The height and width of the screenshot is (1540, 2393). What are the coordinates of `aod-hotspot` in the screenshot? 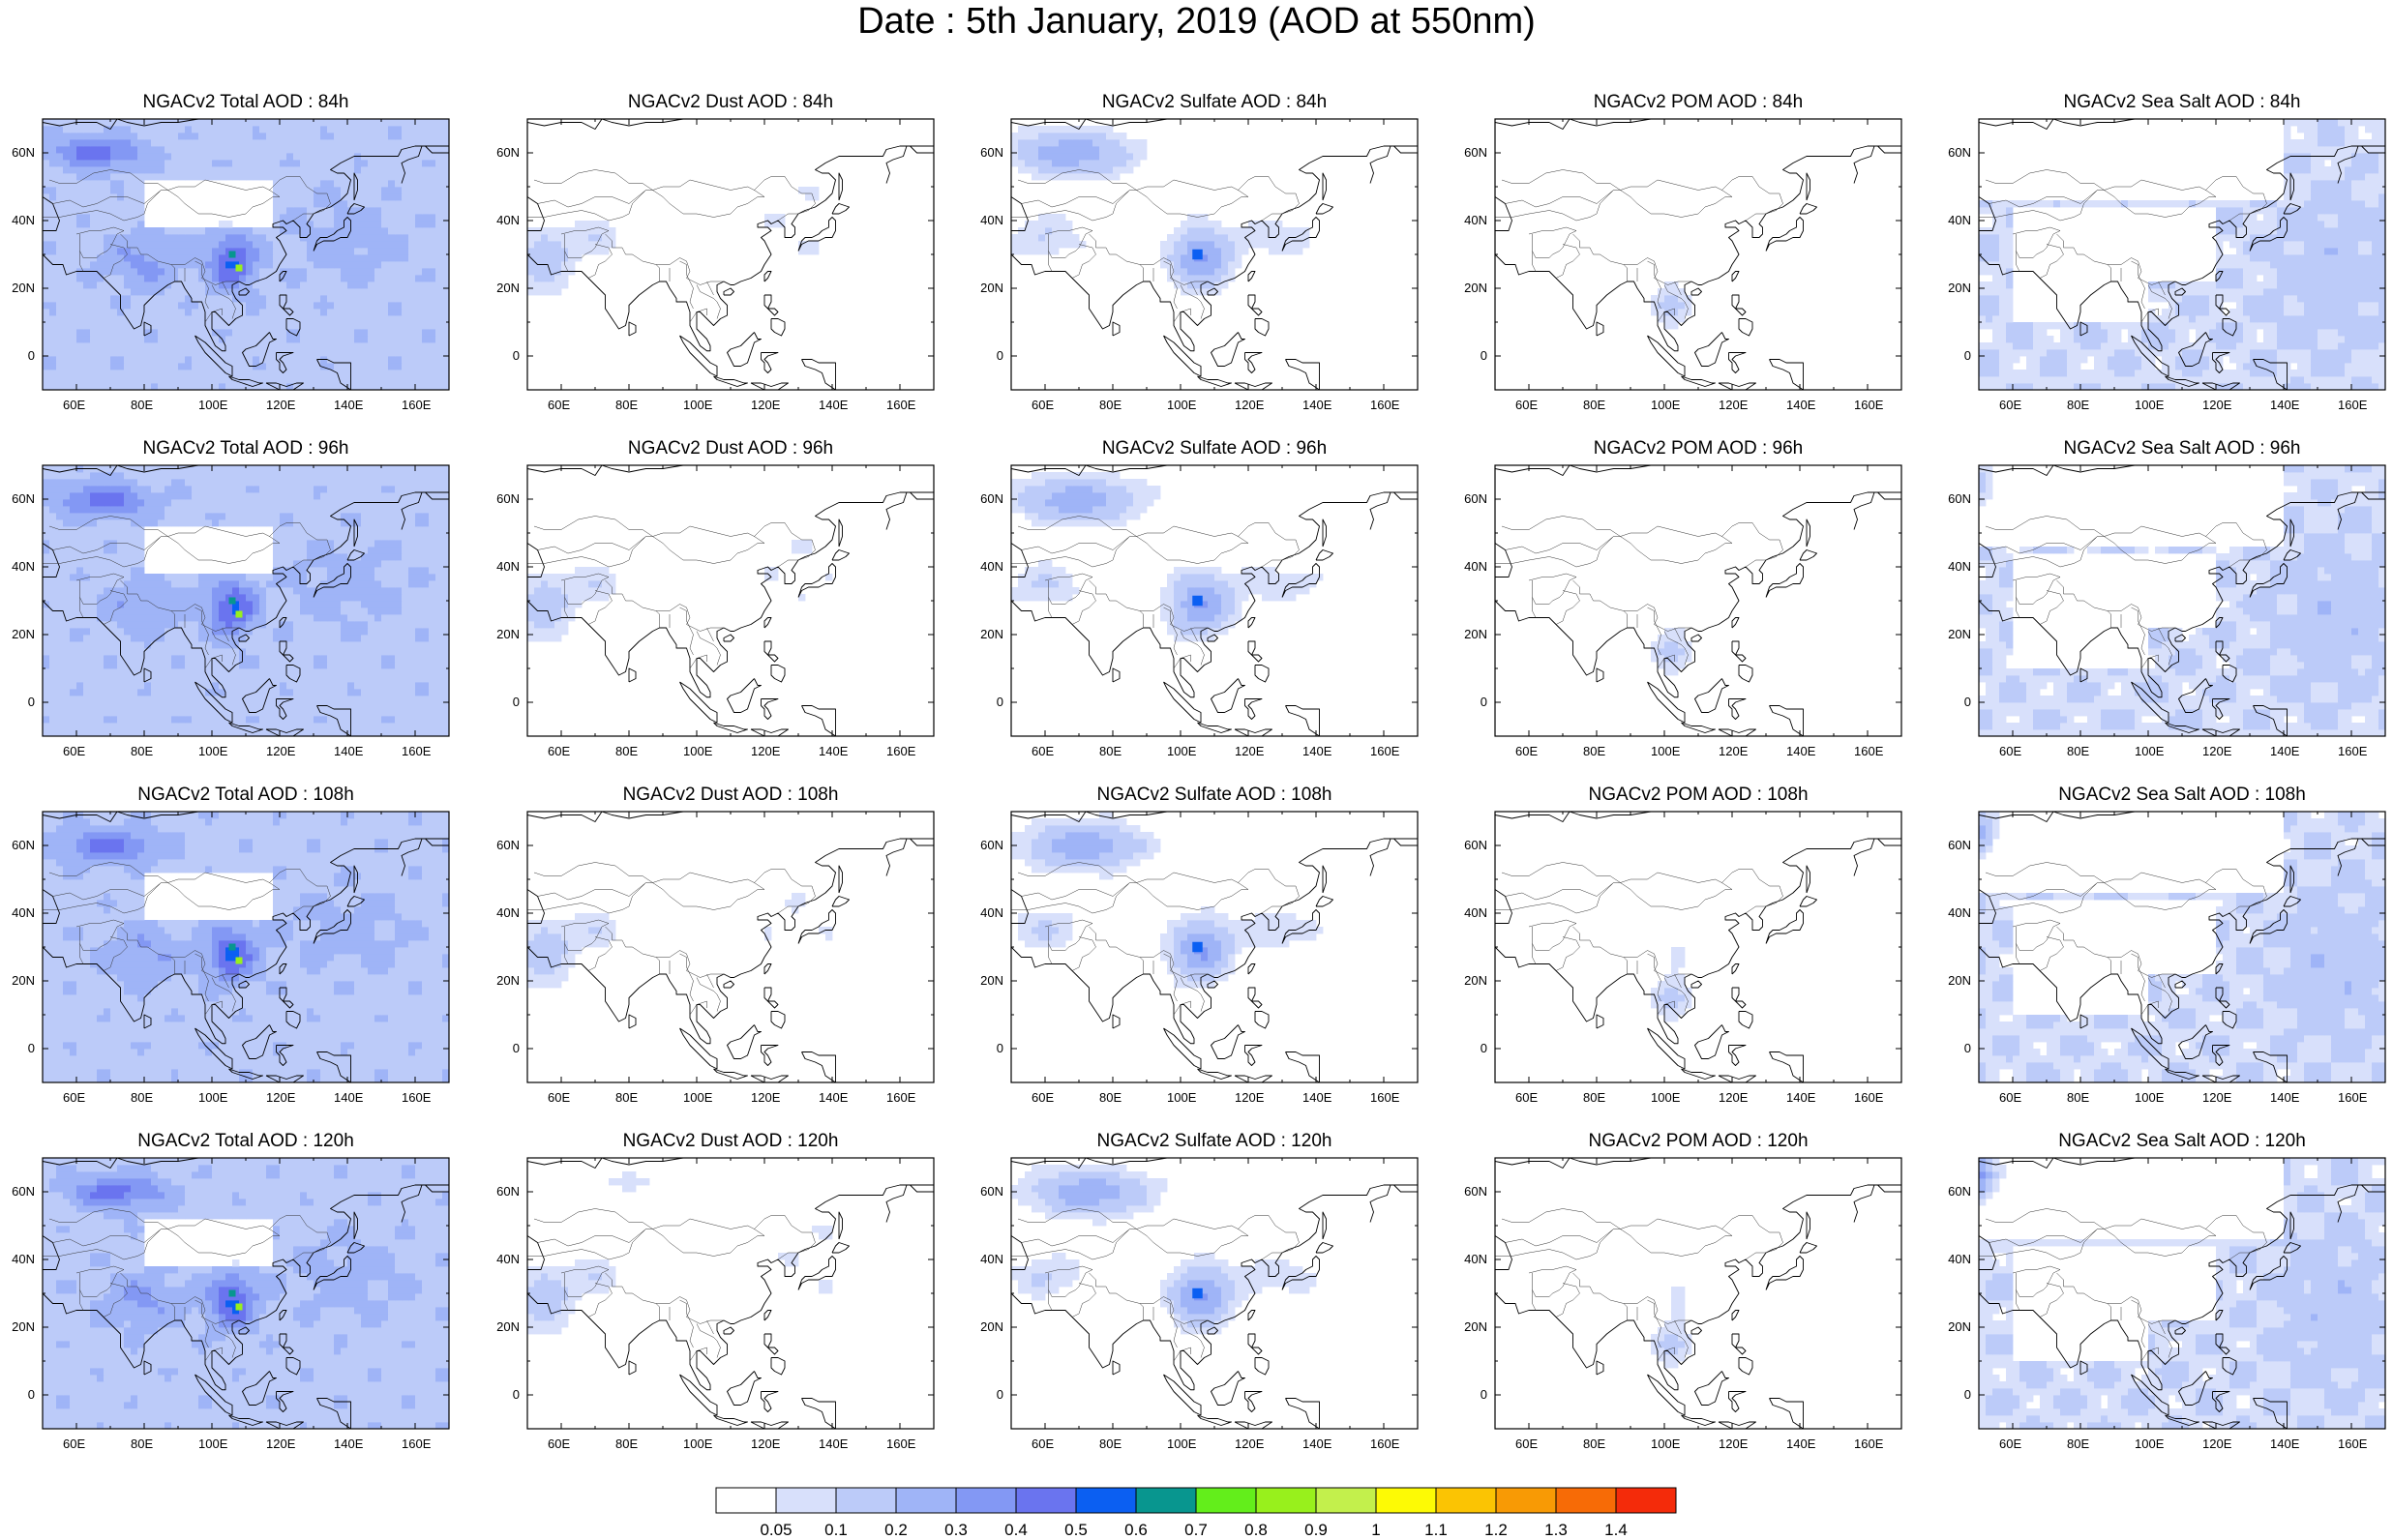 It's located at (1198, 255).